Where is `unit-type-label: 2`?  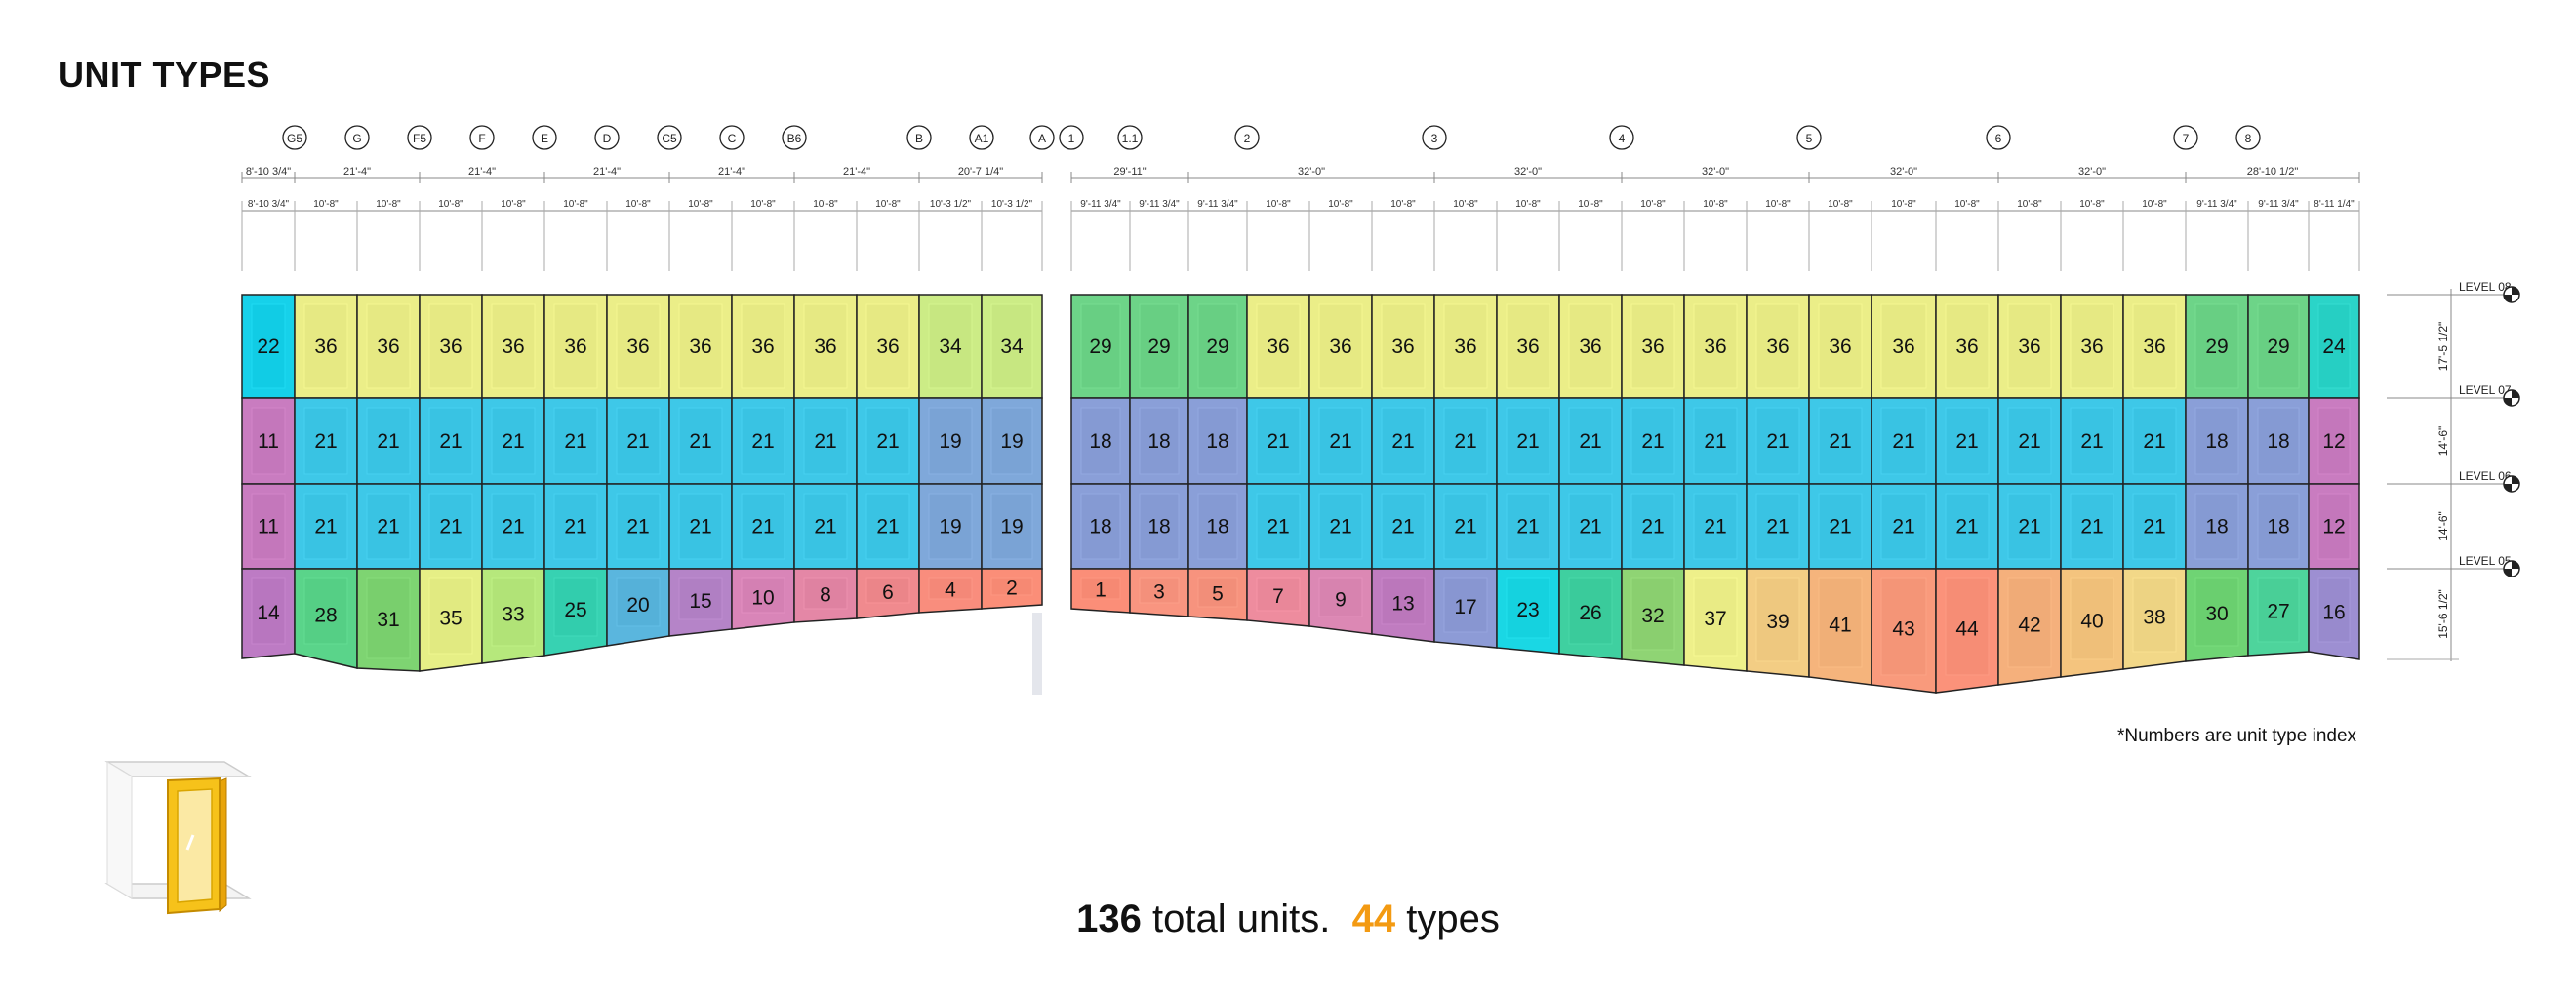 unit-type-label: 2 is located at coordinates (1012, 588).